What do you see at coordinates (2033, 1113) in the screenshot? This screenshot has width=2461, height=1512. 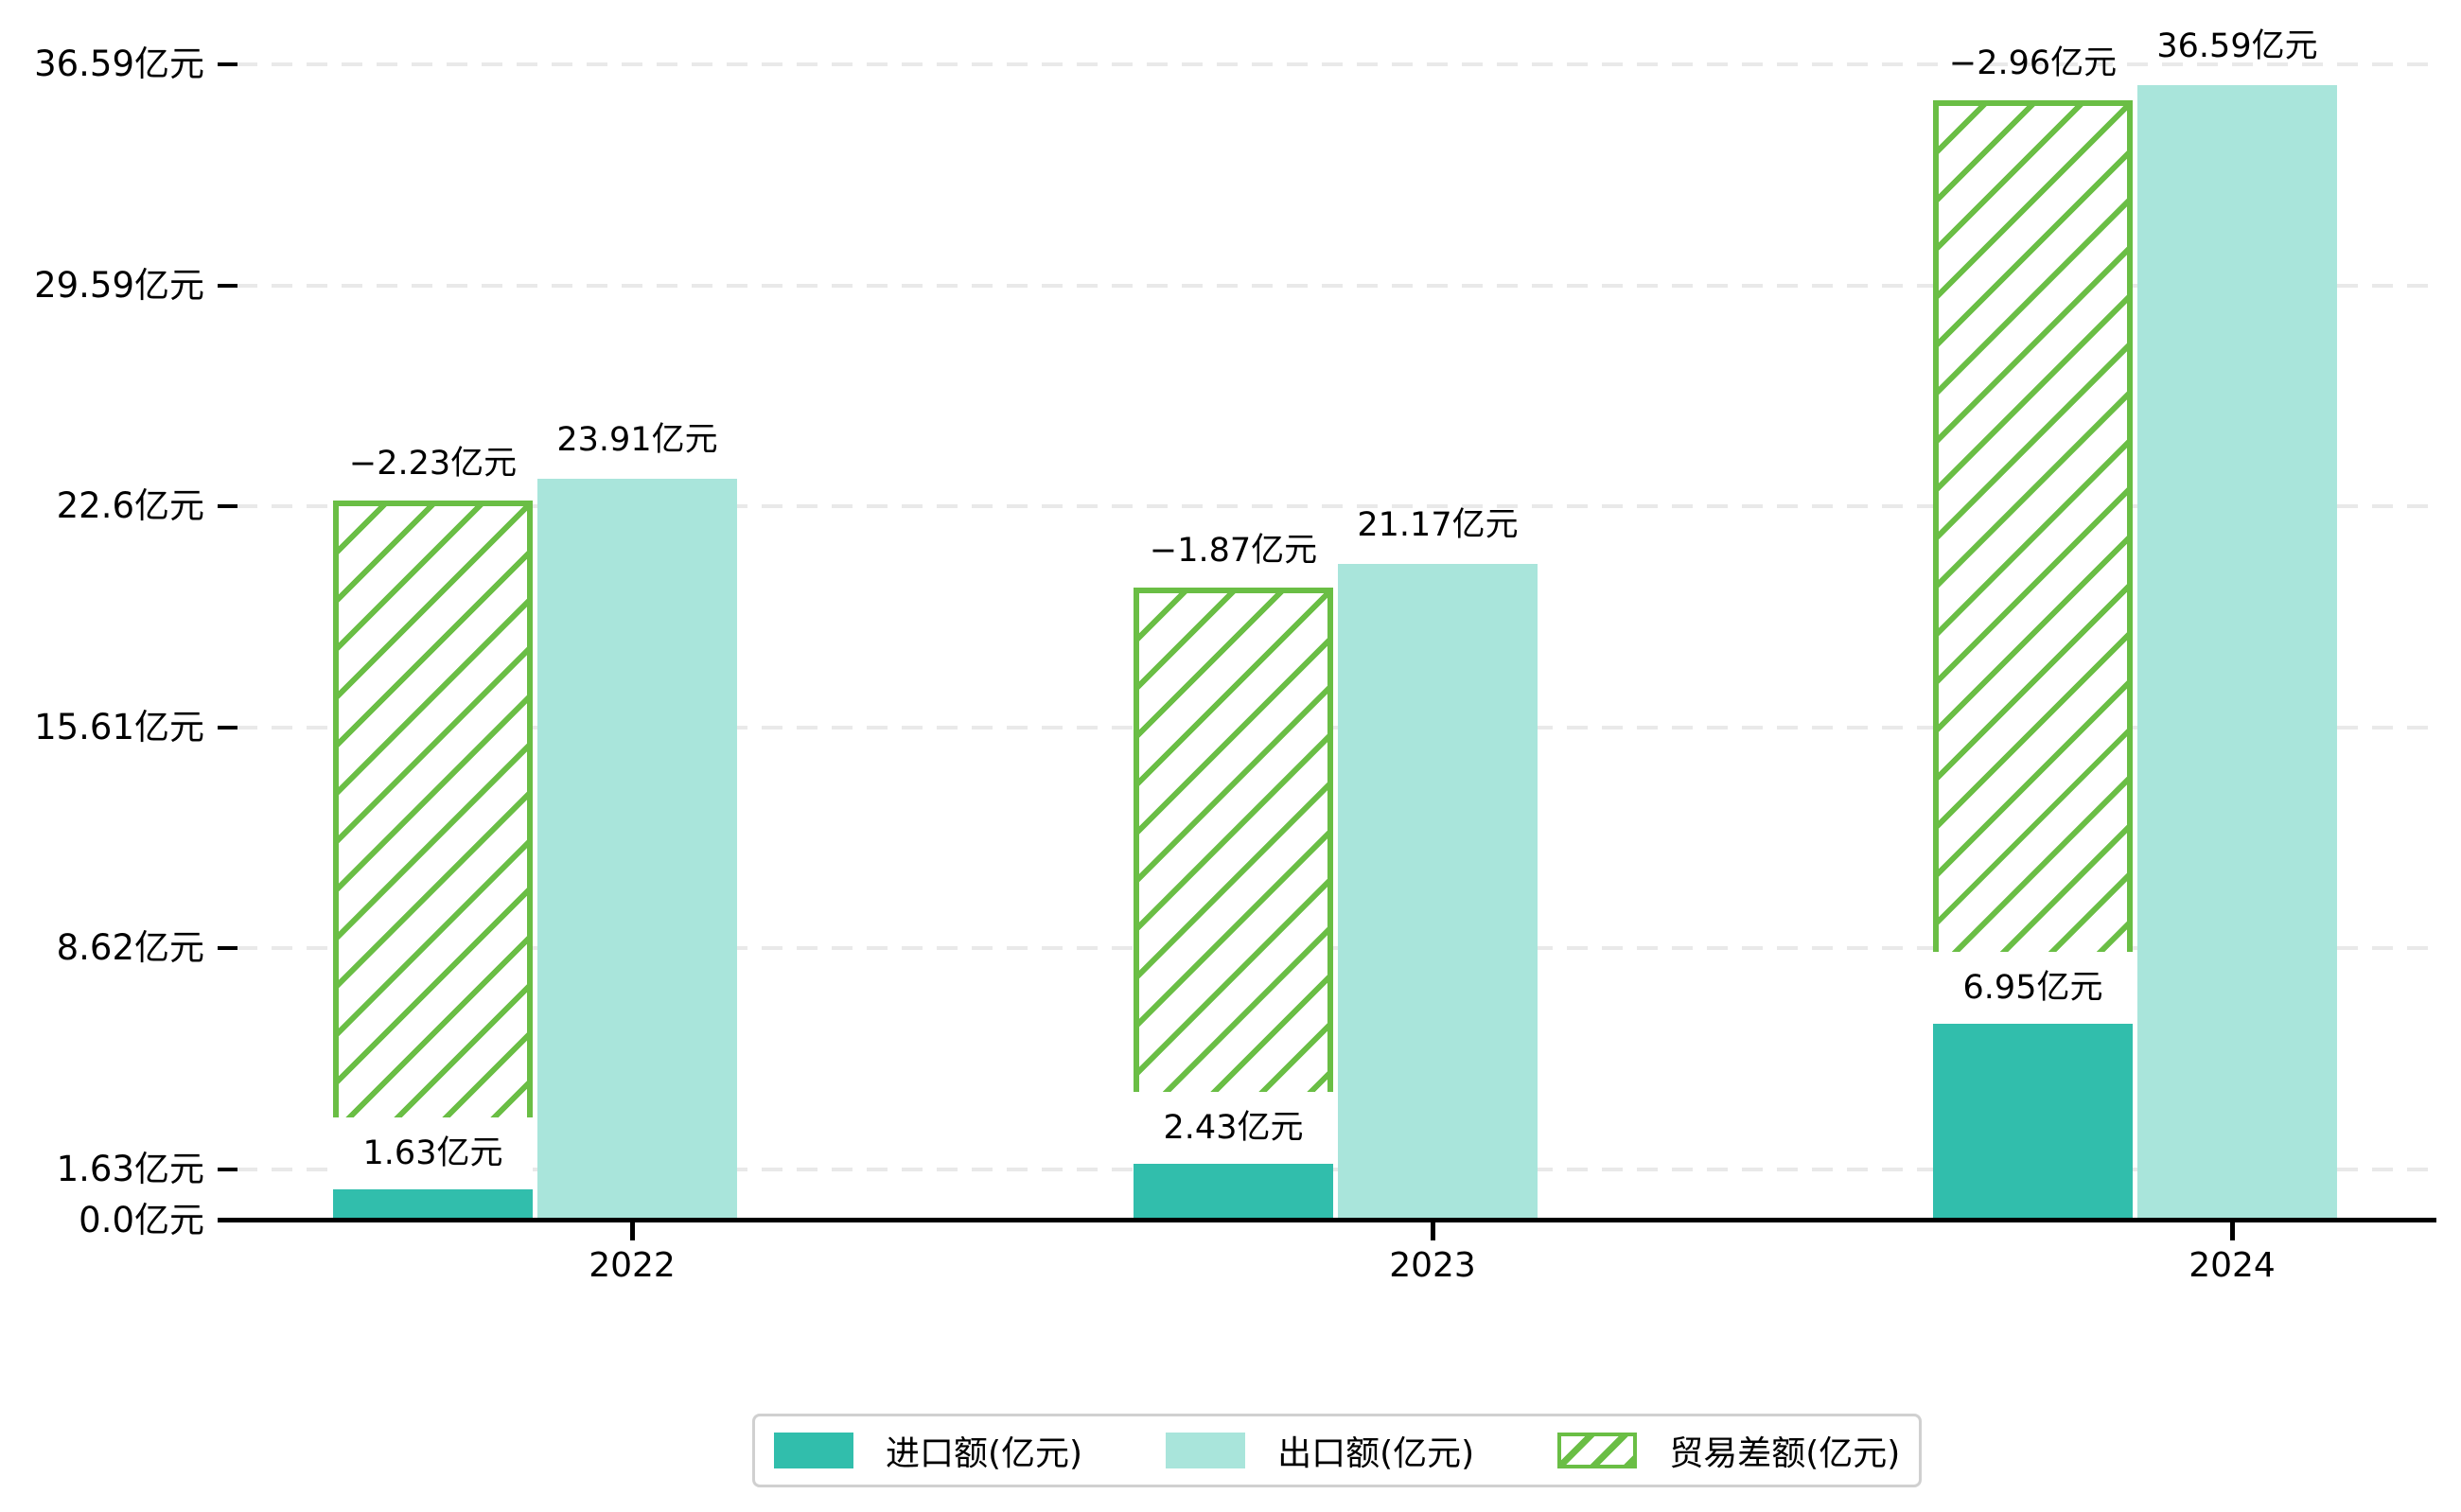 I see `import-bar-2024` at bounding box center [2033, 1113].